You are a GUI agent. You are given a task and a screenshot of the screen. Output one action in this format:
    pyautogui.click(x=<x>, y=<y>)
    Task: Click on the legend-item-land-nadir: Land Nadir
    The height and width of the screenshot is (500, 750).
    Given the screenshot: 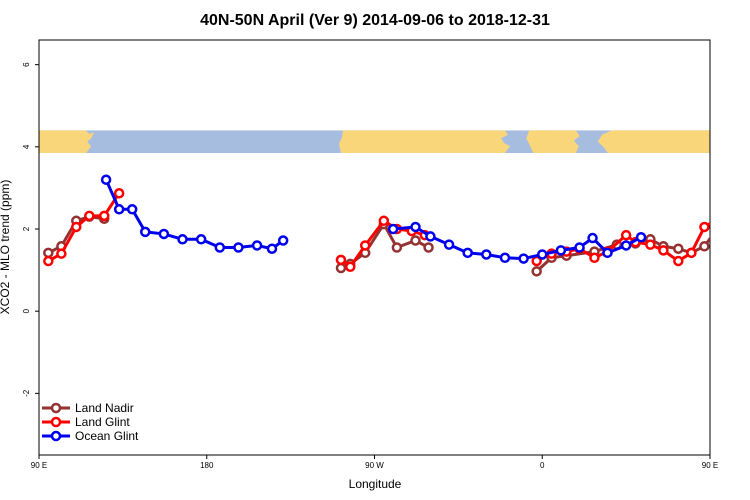 What is the action you would take?
    pyautogui.click(x=88, y=408)
    